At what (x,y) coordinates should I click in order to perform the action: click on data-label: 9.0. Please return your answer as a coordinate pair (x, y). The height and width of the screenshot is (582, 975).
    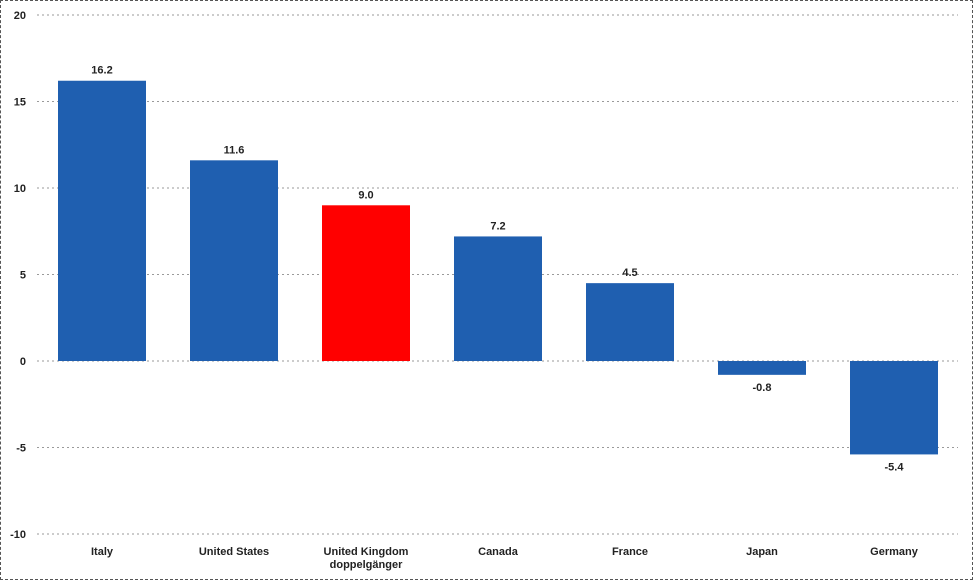
    Looking at the image, I should click on (365, 195).